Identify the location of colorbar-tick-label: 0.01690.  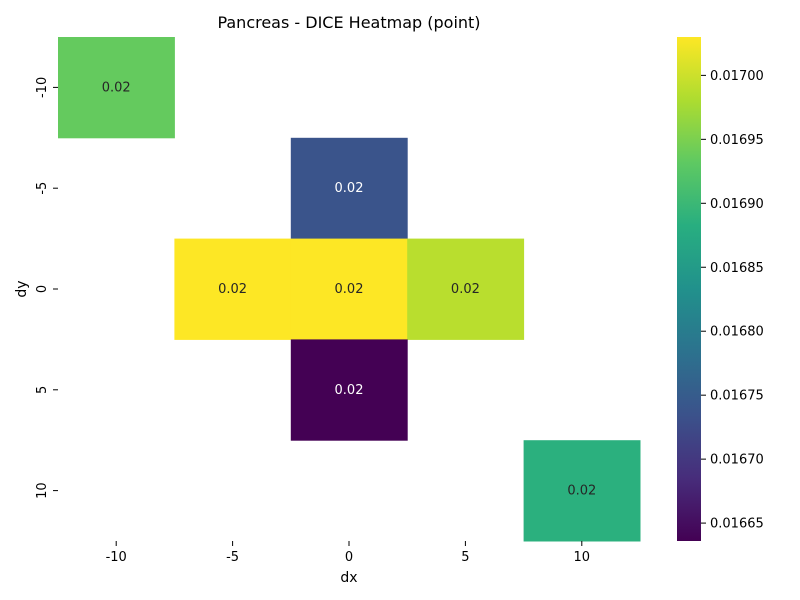
(737, 204).